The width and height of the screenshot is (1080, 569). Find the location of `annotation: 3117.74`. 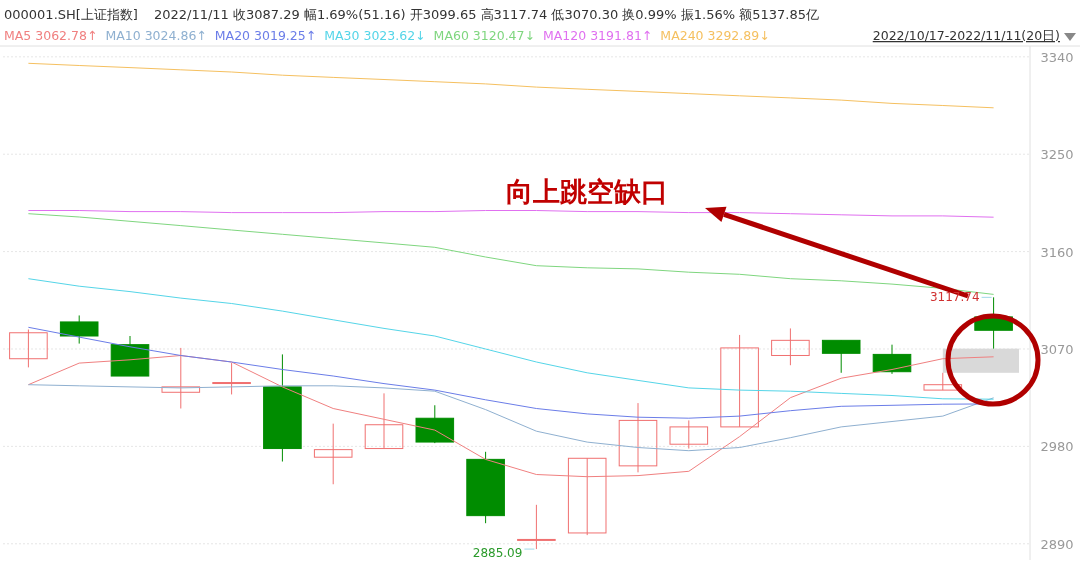

annotation: 3117.74 is located at coordinates (954, 297).